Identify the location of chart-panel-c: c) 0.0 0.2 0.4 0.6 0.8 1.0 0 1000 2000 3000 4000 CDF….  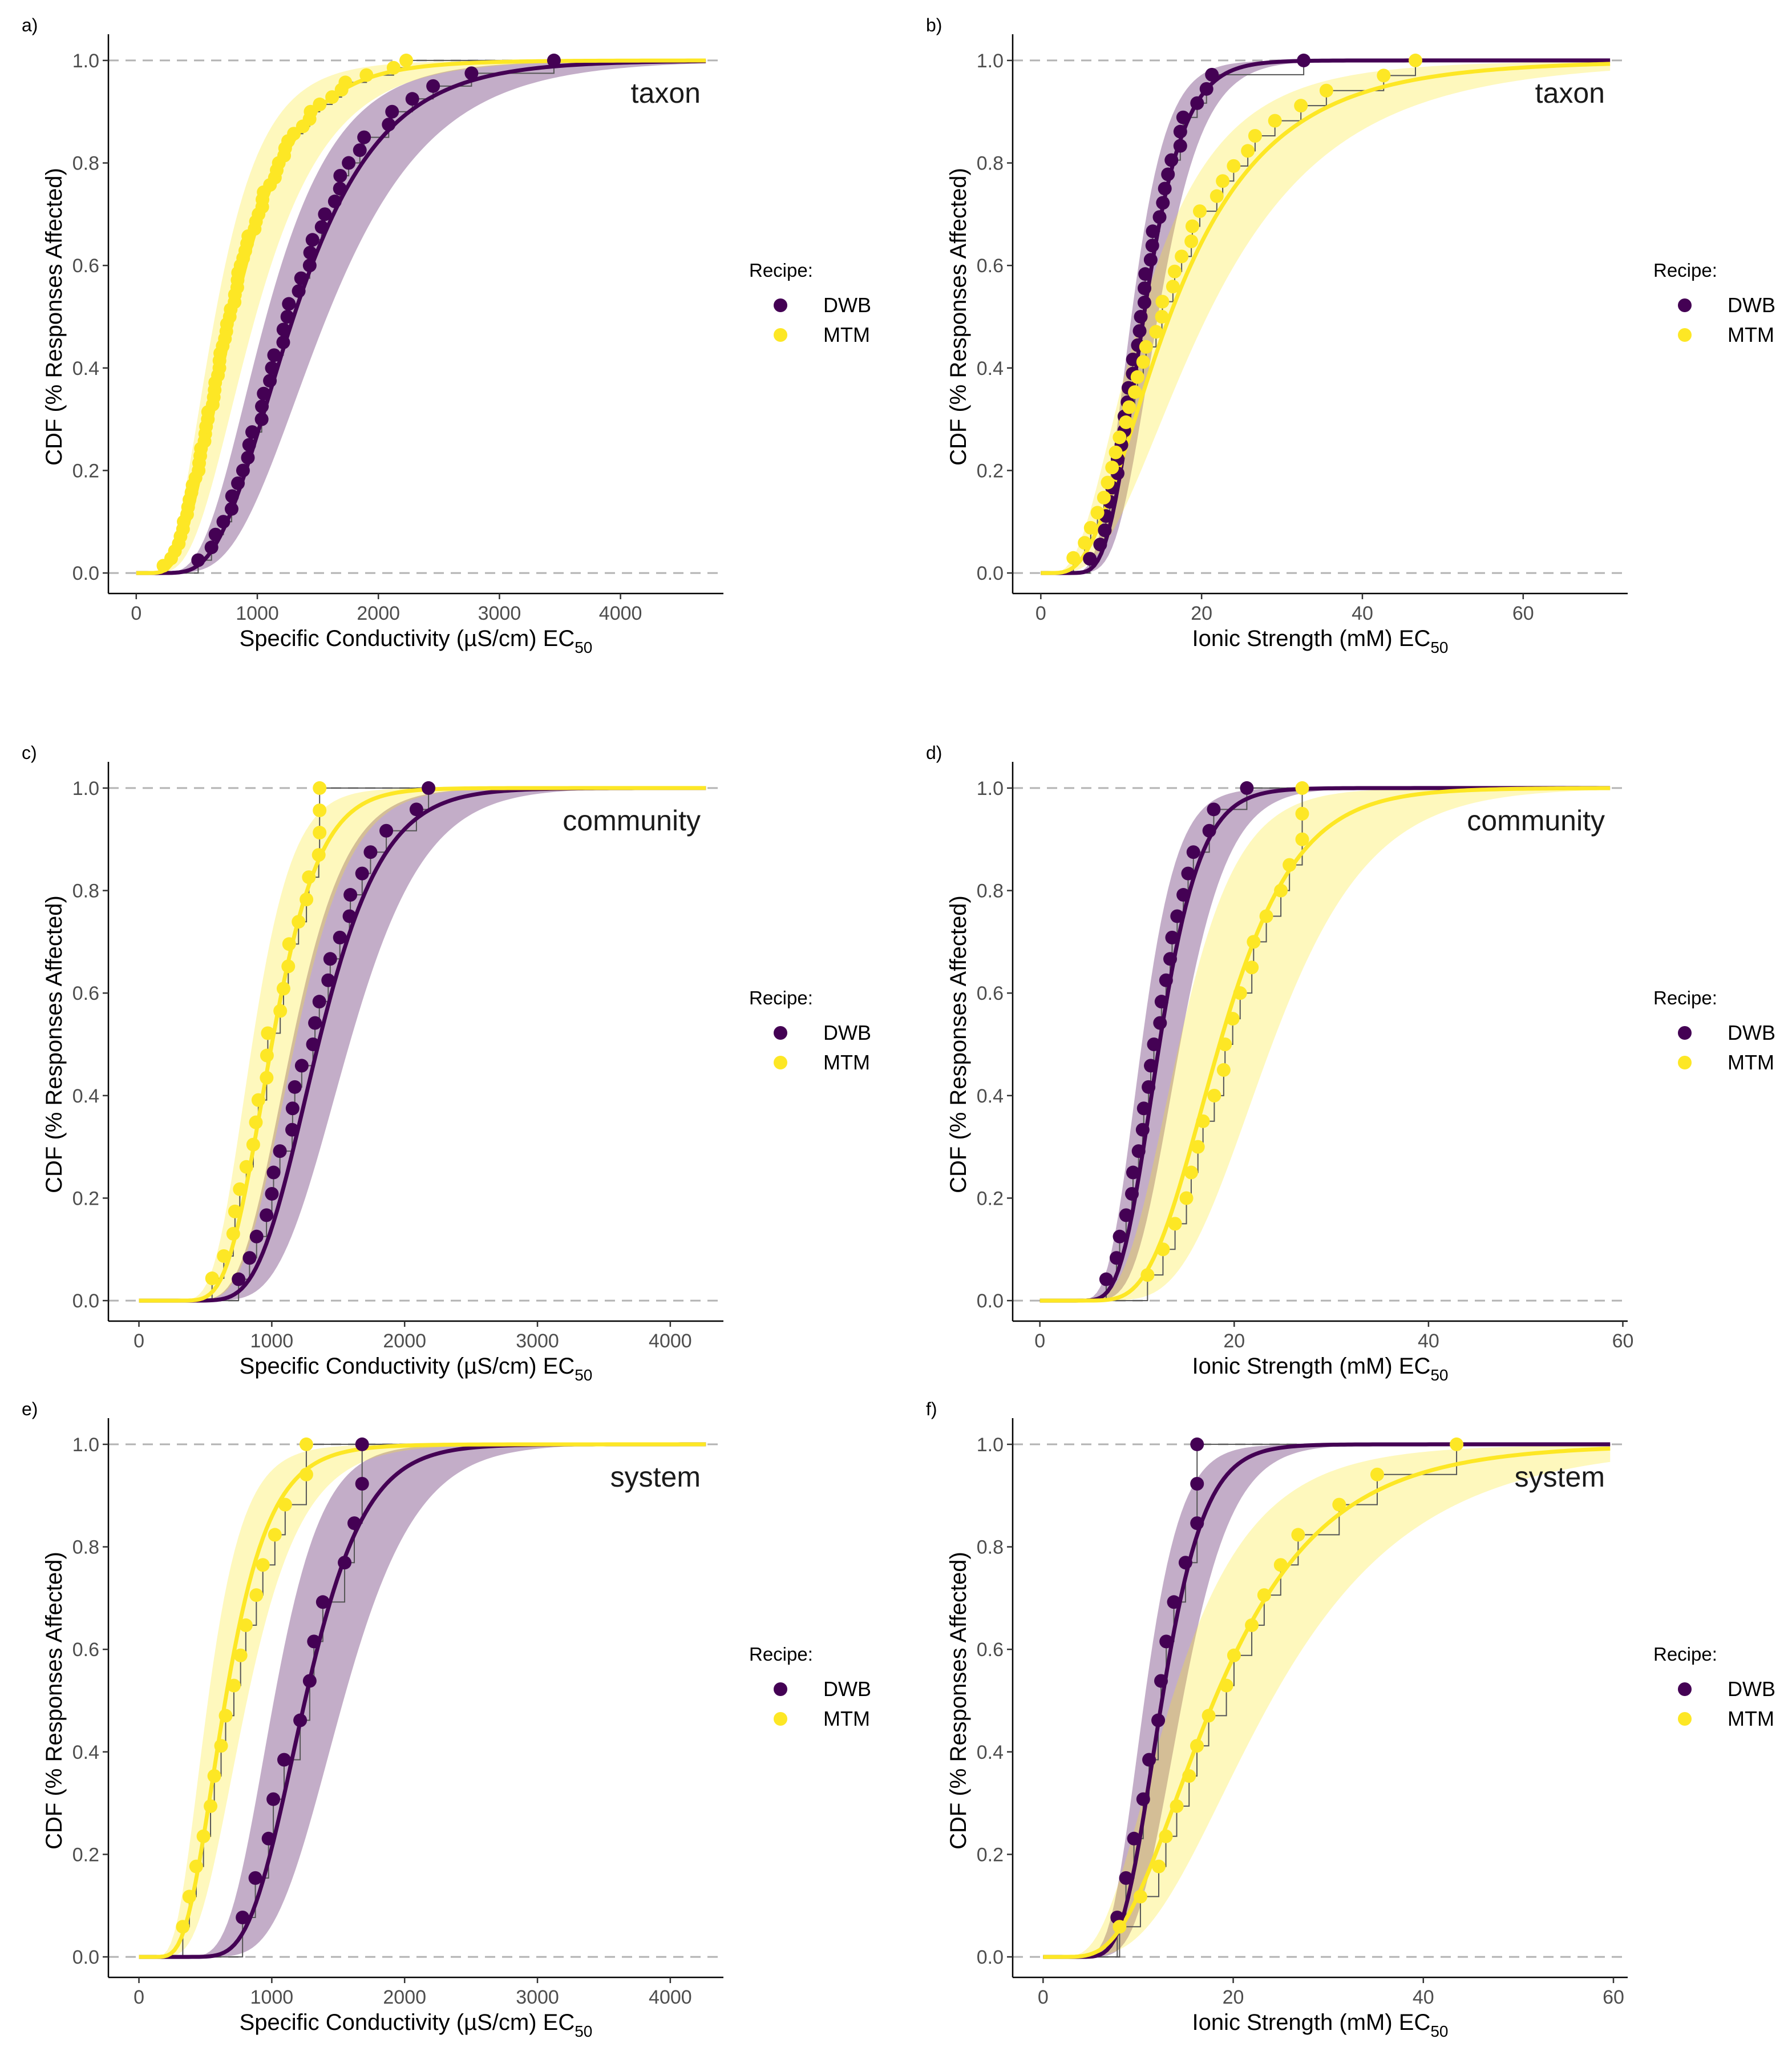
(446, 1063).